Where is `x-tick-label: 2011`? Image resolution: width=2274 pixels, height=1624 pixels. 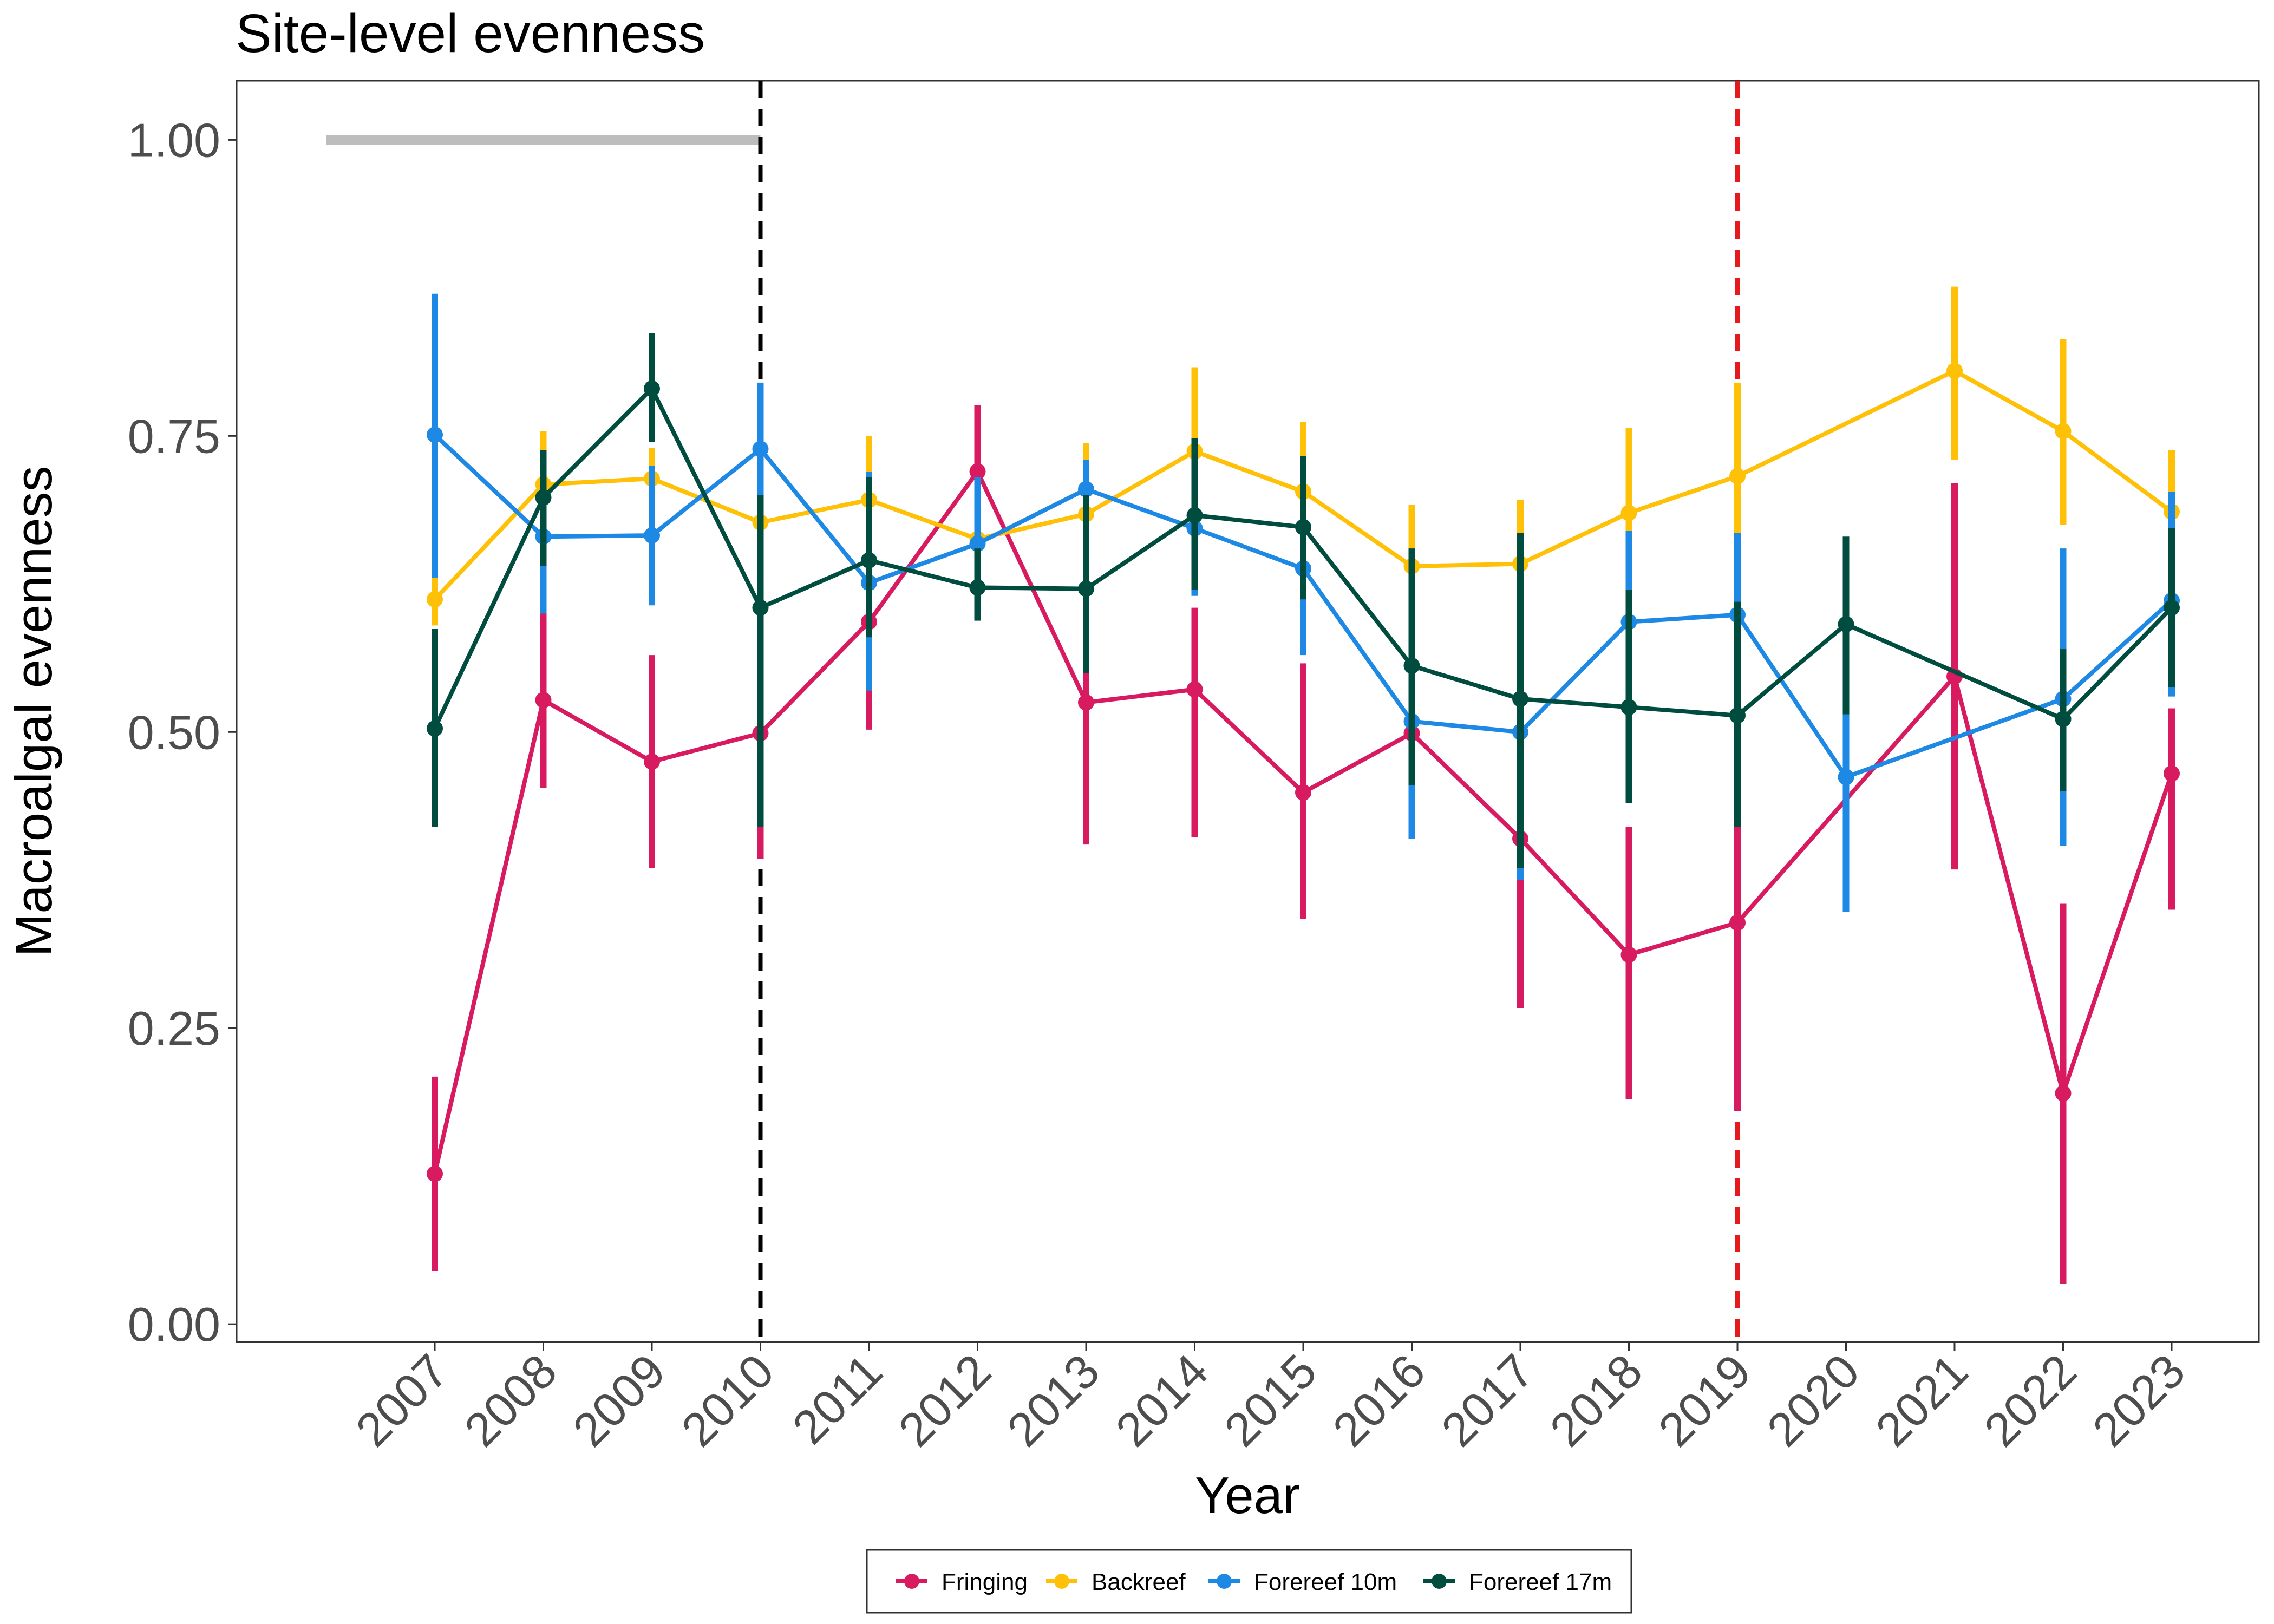 x-tick-label: 2011 is located at coordinates (838, 1399).